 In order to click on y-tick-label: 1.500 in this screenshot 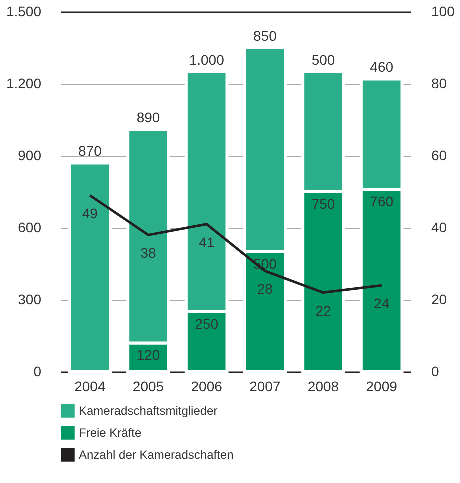, I will do `click(24, 12)`.